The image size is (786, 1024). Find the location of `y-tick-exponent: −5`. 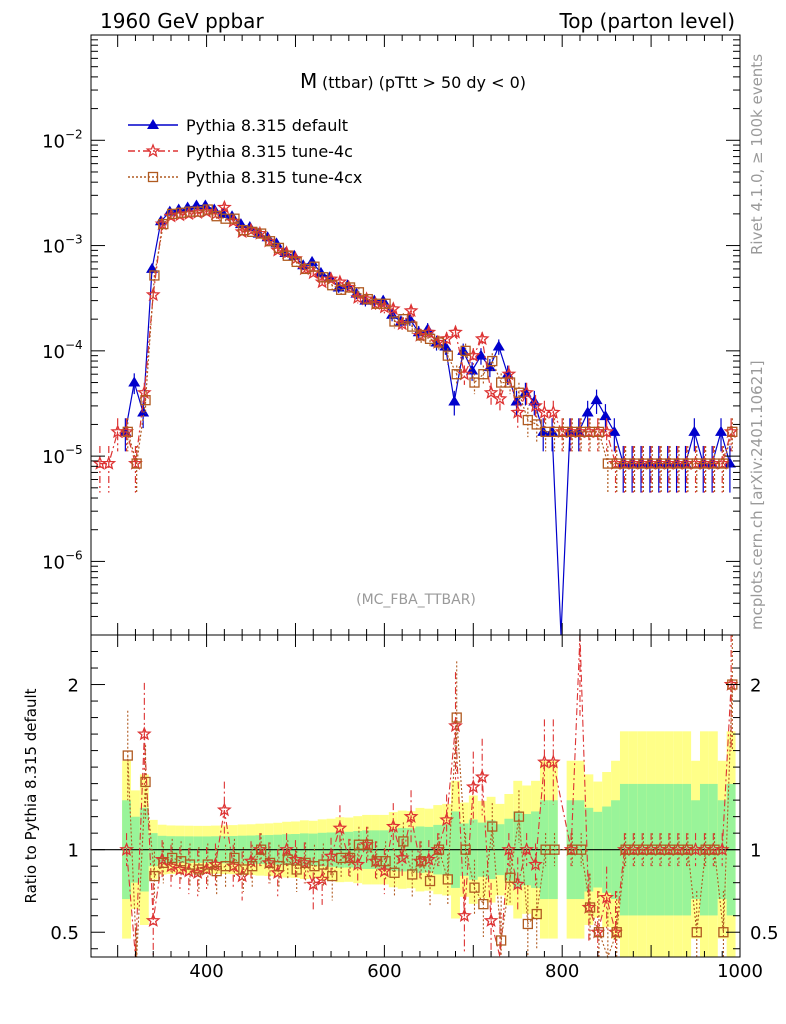

y-tick-exponent: −5 is located at coordinates (74, 450).